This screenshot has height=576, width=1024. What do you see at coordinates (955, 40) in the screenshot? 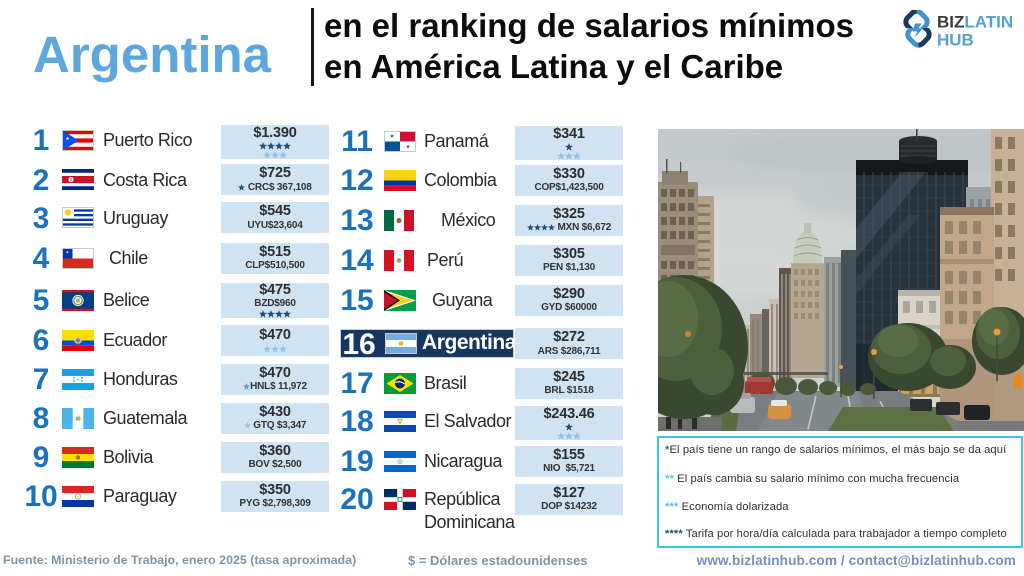
I see `svg-text: HUB` at bounding box center [955, 40].